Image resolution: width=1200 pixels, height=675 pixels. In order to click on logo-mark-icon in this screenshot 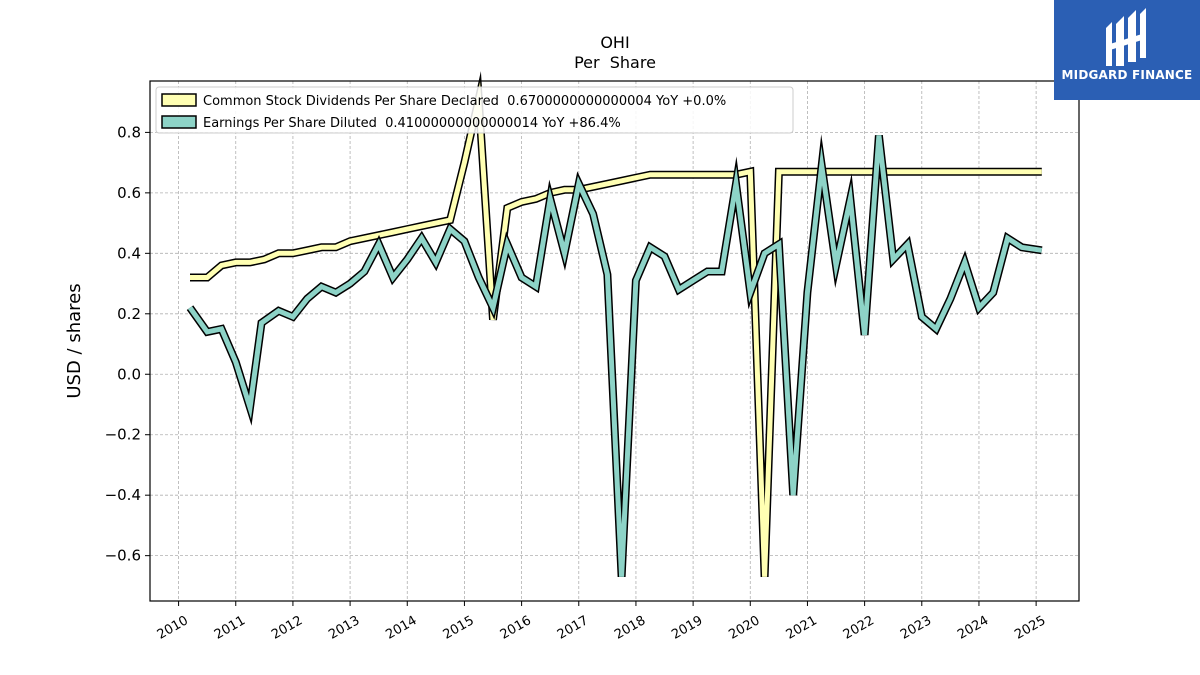, I will do `click(1127, 50)`.